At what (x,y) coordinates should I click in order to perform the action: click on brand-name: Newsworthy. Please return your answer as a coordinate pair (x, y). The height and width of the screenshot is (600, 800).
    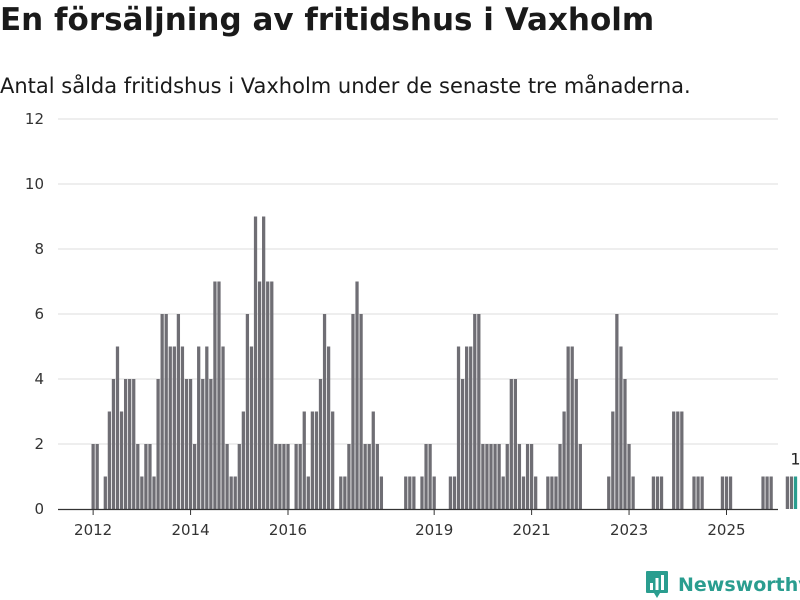
    Looking at the image, I should click on (739, 585).